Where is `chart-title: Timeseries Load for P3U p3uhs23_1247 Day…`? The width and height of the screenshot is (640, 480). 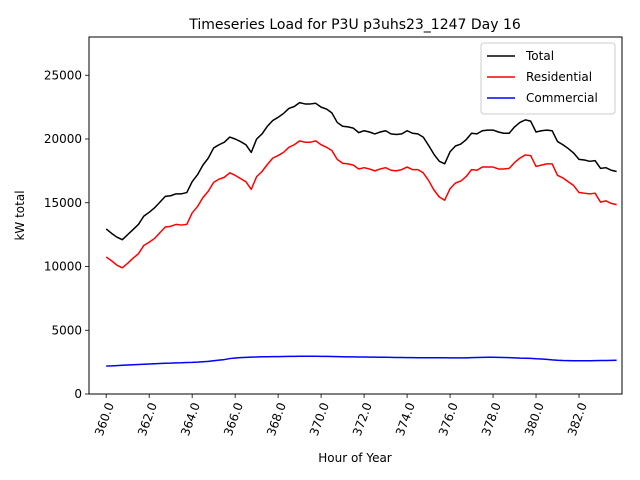
chart-title: Timeseries Load for P3U p3uhs23_1247 Day… is located at coordinates (354, 25).